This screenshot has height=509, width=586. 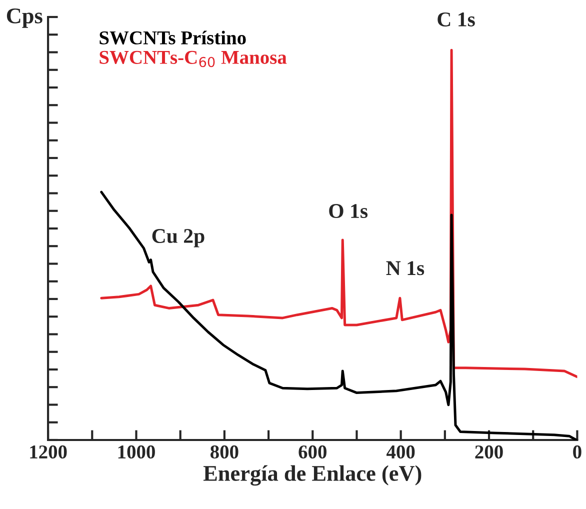 What do you see at coordinates (312, 475) in the screenshot?
I see `x-axis-title: Energía de Enlace (eV)` at bounding box center [312, 475].